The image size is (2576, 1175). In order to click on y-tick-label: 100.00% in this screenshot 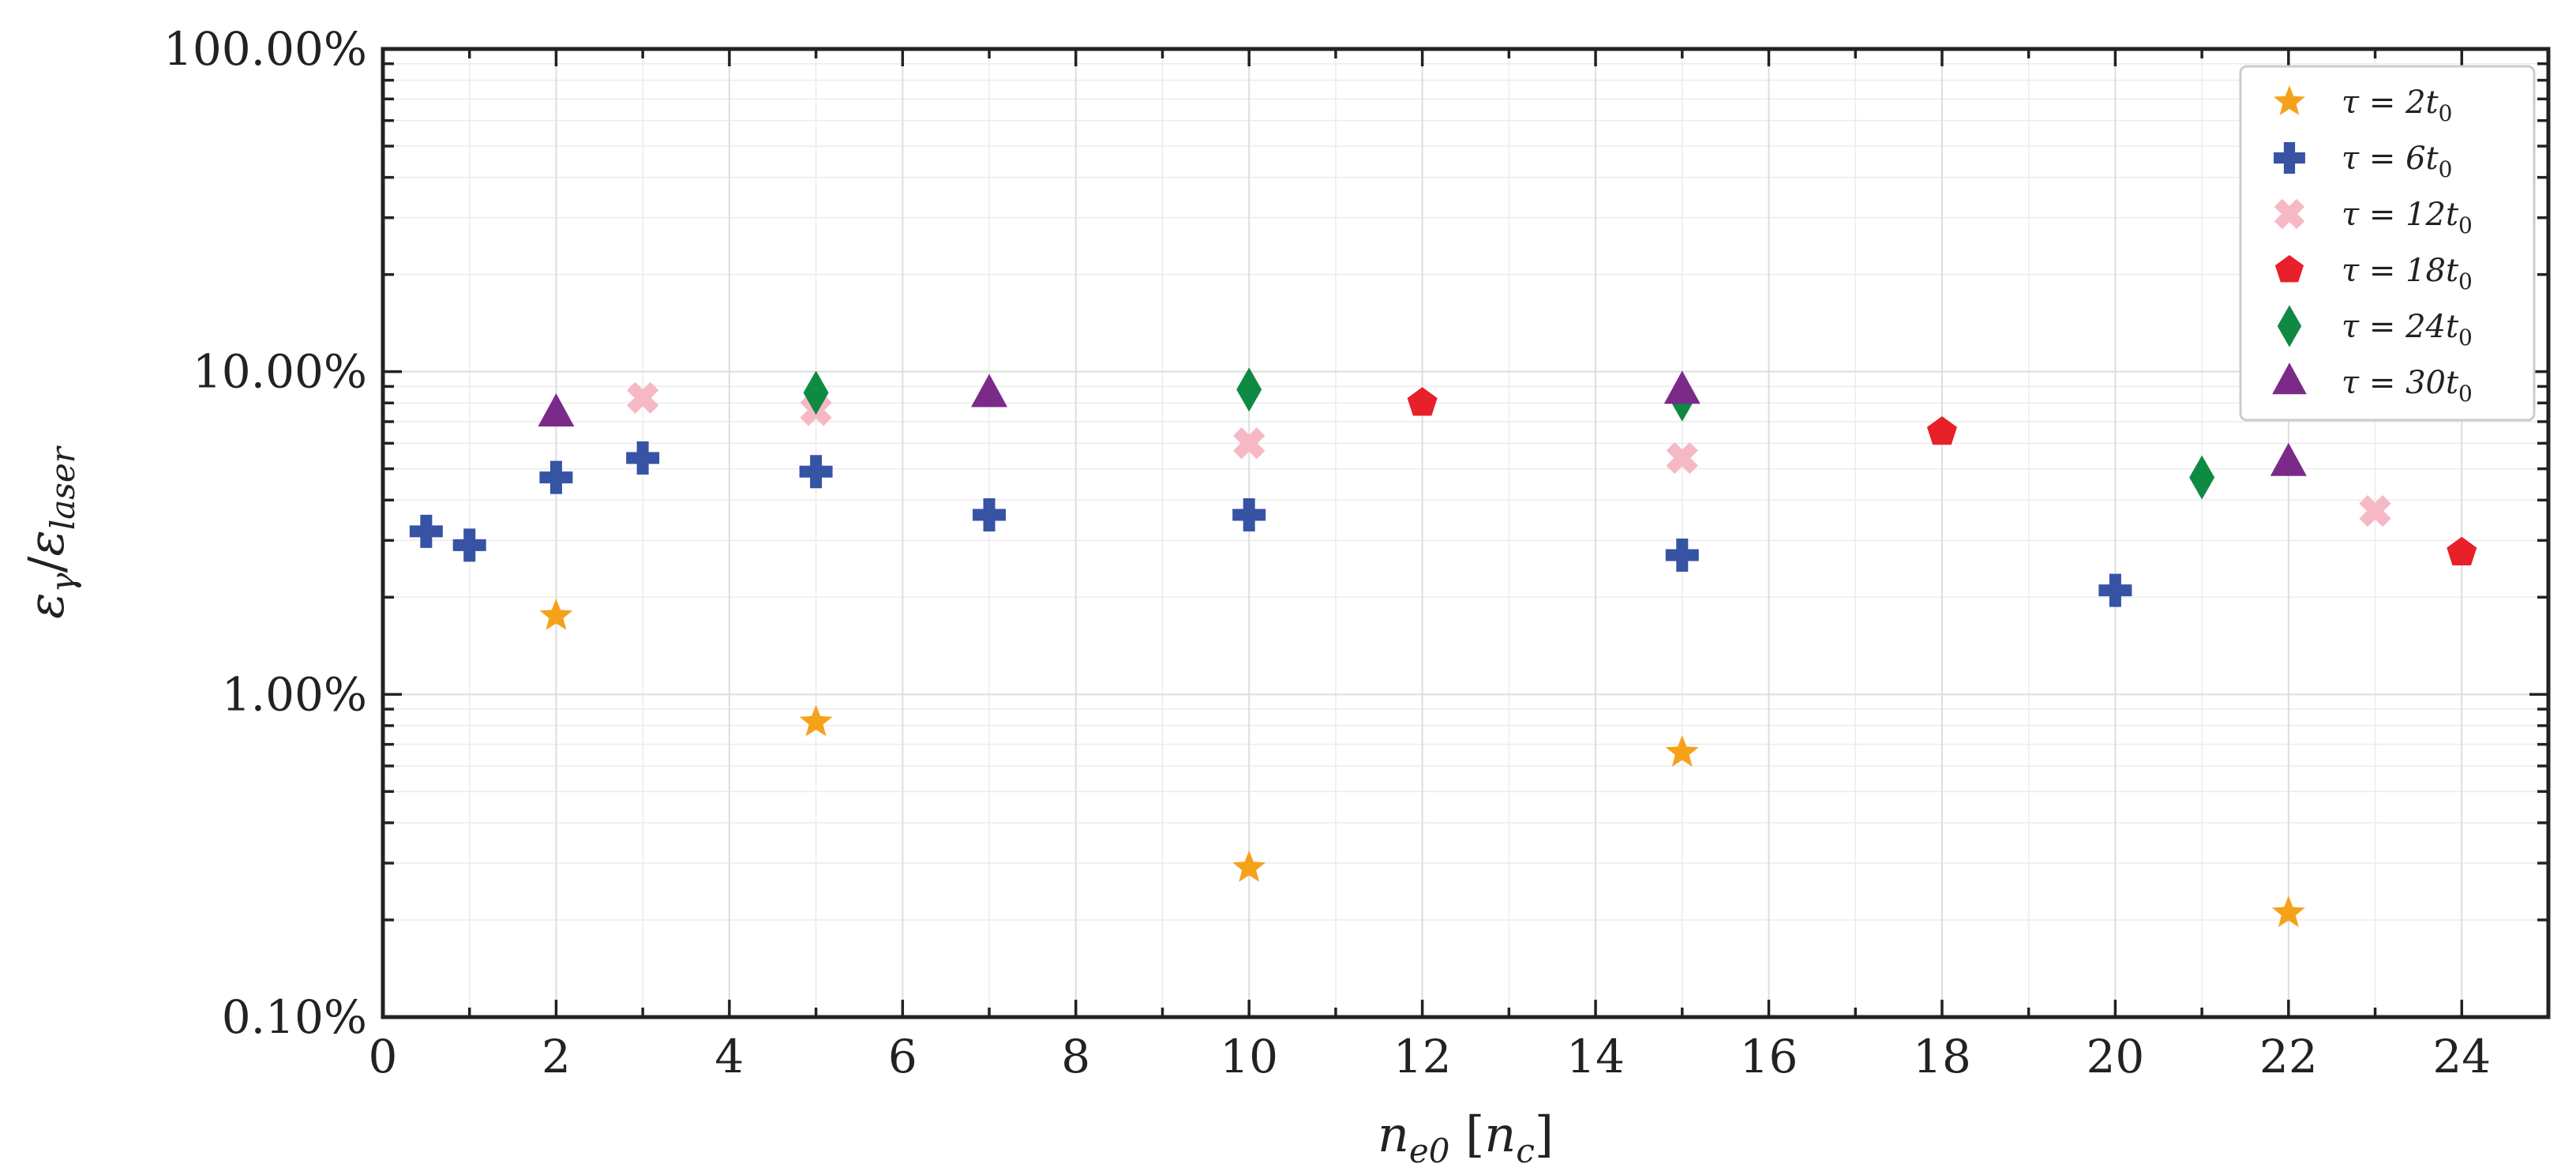, I will do `click(265, 49)`.